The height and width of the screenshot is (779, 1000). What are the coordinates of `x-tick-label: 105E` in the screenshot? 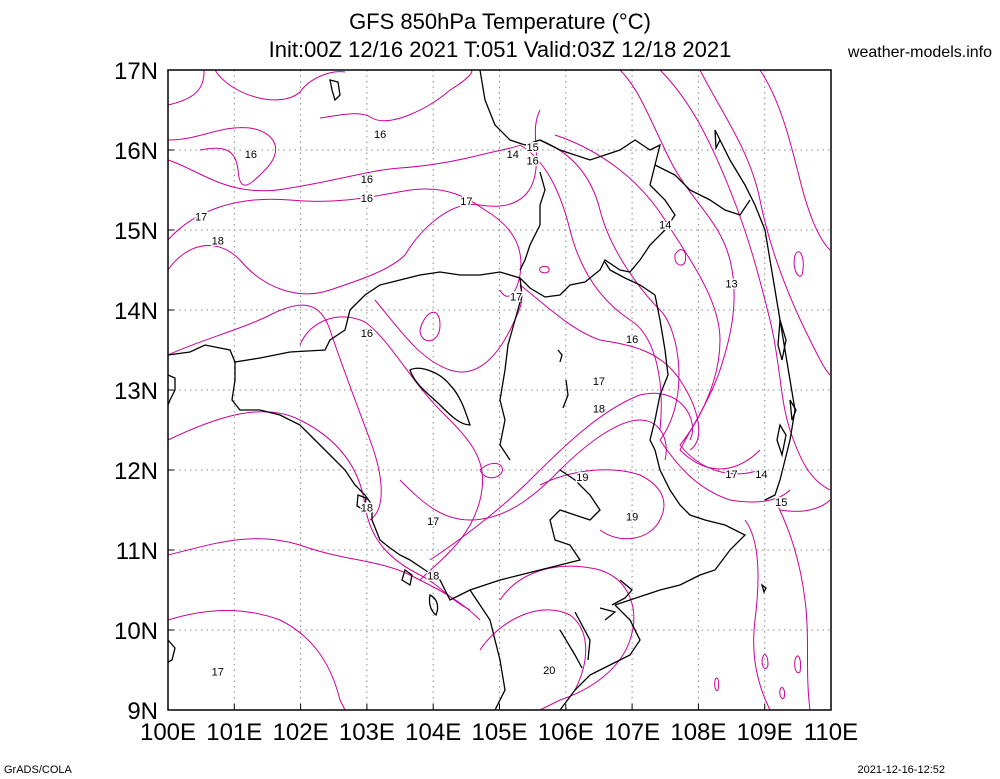 It's located at (499, 732).